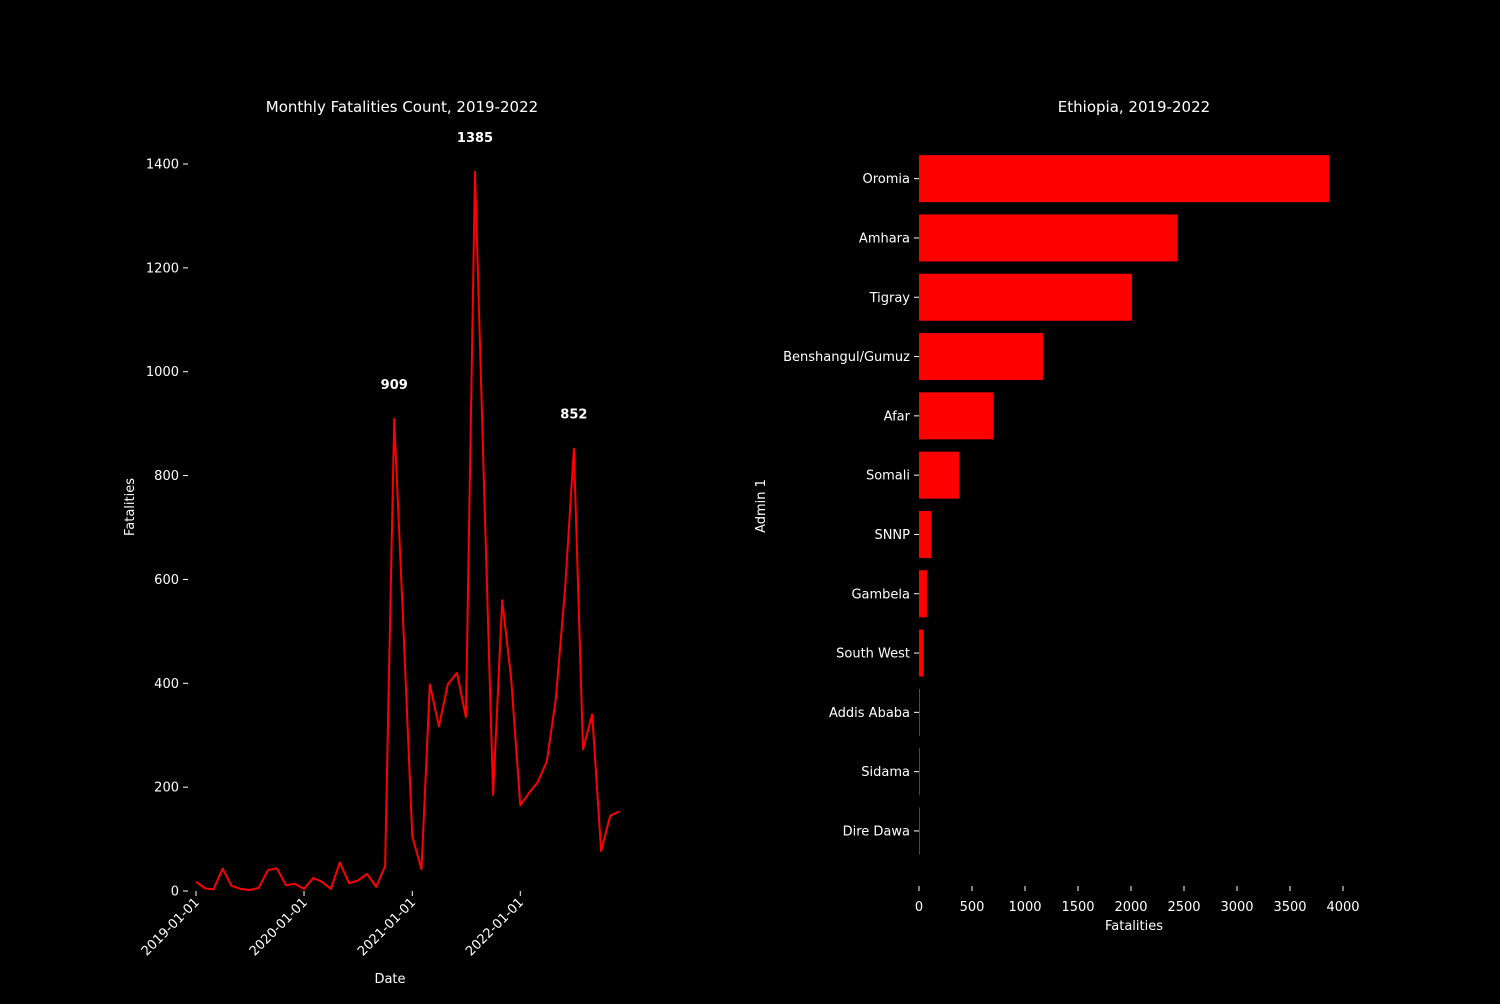 The width and height of the screenshot is (1500, 1004). I want to click on bar-category-label: Benshangul/Gumuz, so click(846, 357).